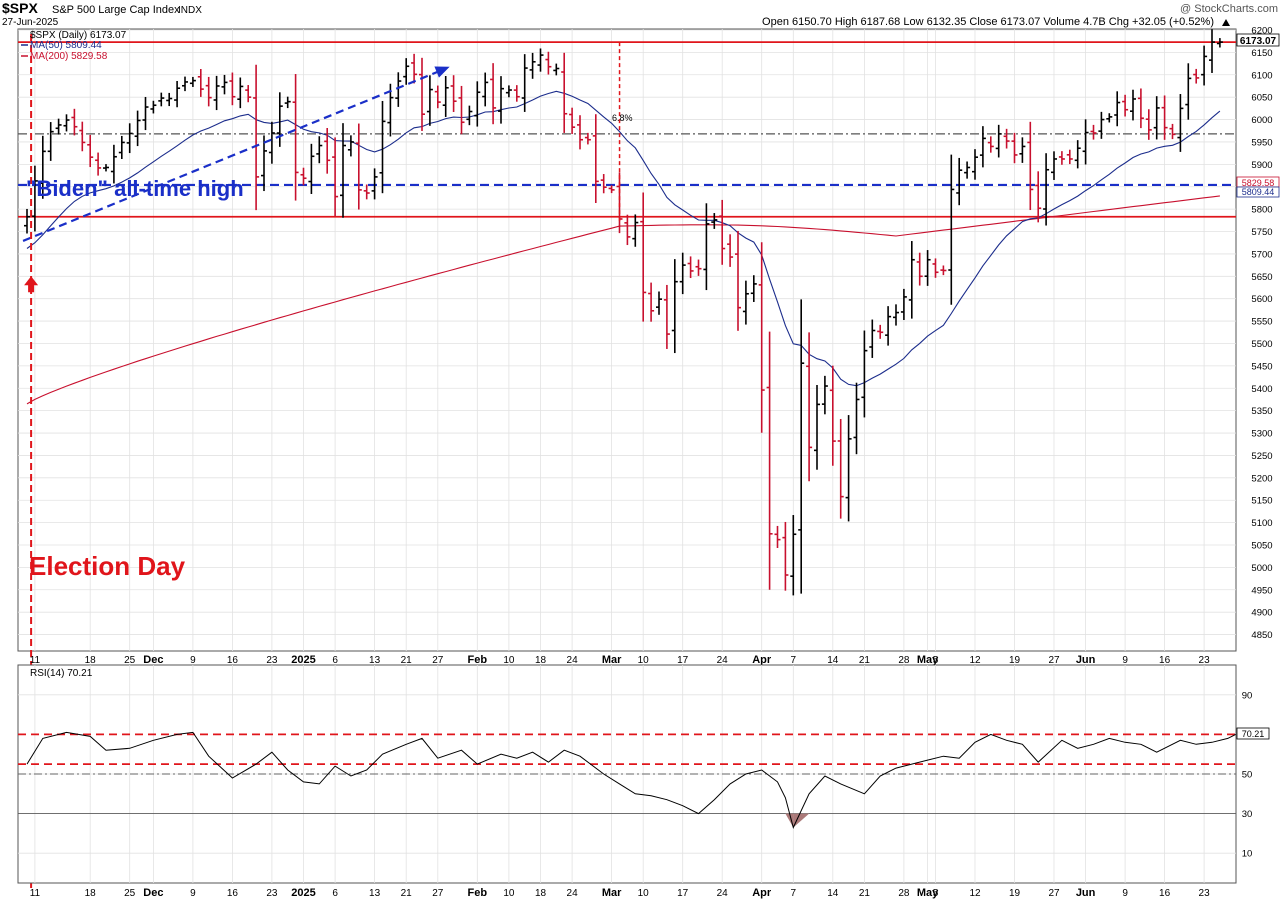 Image resolution: width=1280 pixels, height=900 pixels. Describe the element at coordinates (1261, 366) in the screenshot. I see `price-tick-label: 5450` at that location.